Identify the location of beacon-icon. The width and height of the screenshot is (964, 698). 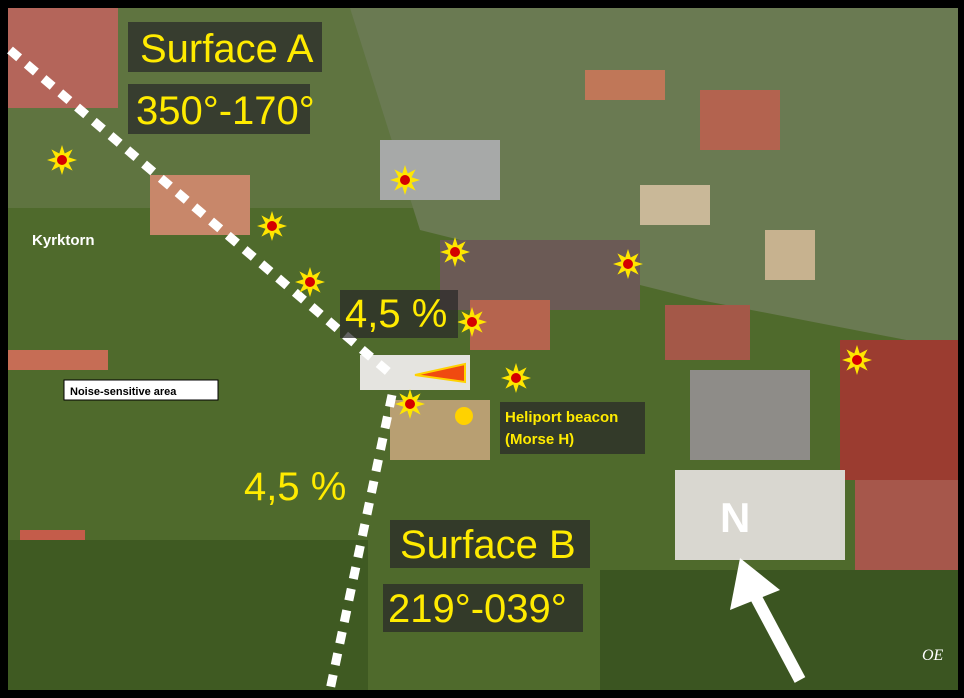
(464, 416).